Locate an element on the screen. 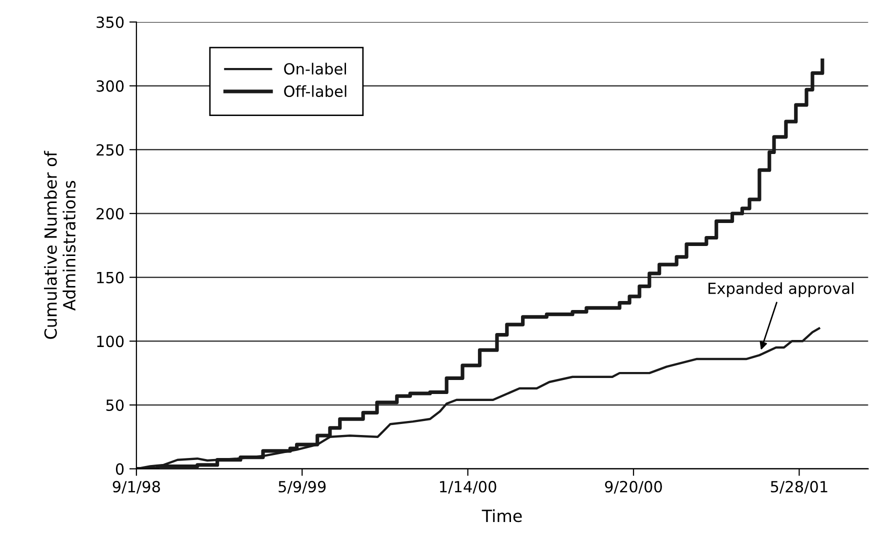 The image size is (869, 537). y-tick-label: 50 is located at coordinates (115, 405).